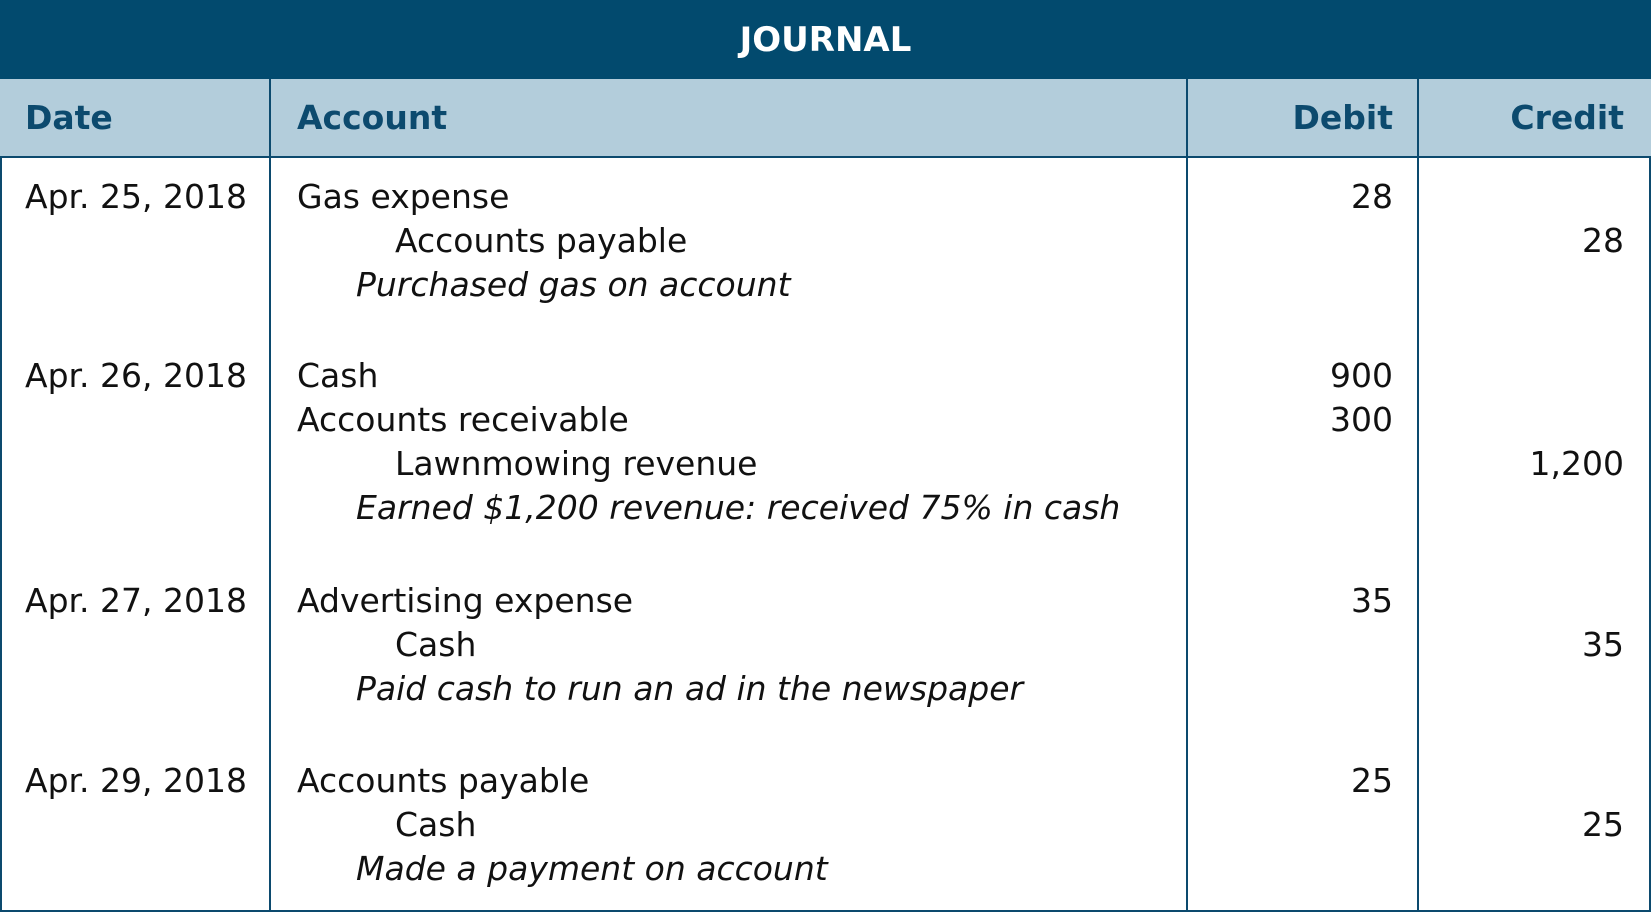 This screenshot has width=1651, height=912. What do you see at coordinates (1567, 117) in the screenshot?
I see `column-header-credit: Credit` at bounding box center [1567, 117].